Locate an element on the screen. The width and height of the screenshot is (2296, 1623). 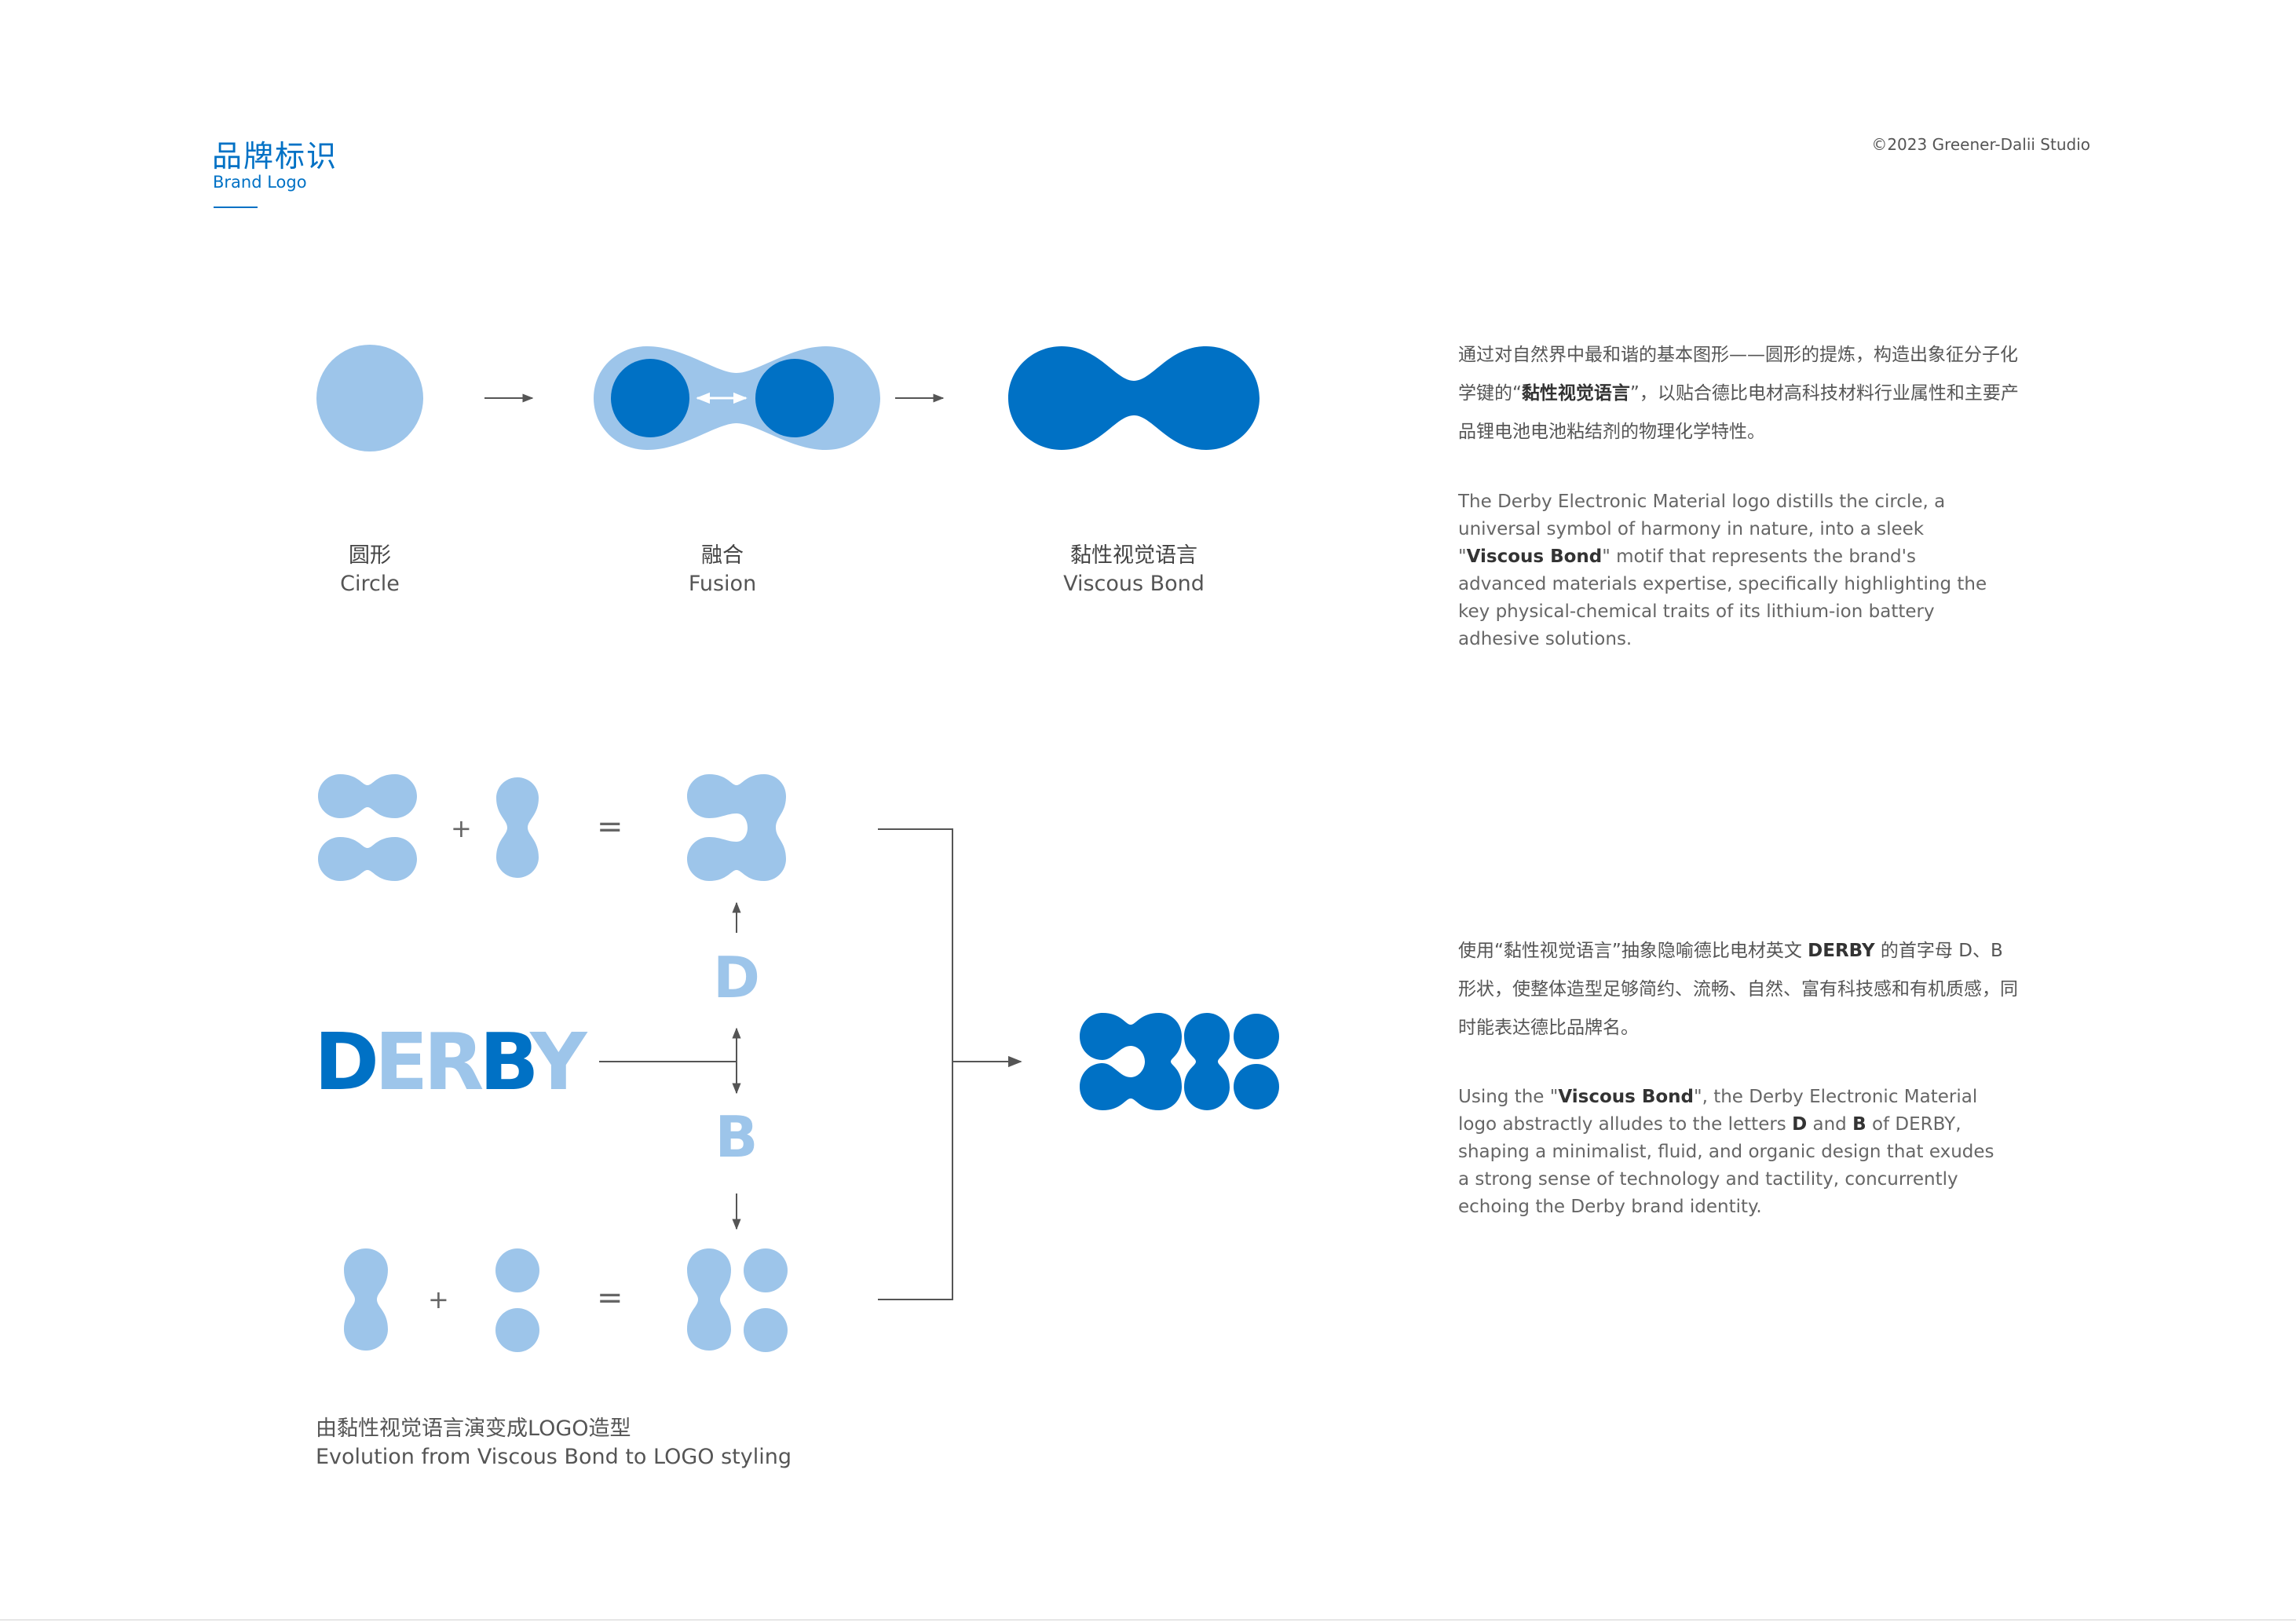
letter-d-label: D is located at coordinates (737, 978).